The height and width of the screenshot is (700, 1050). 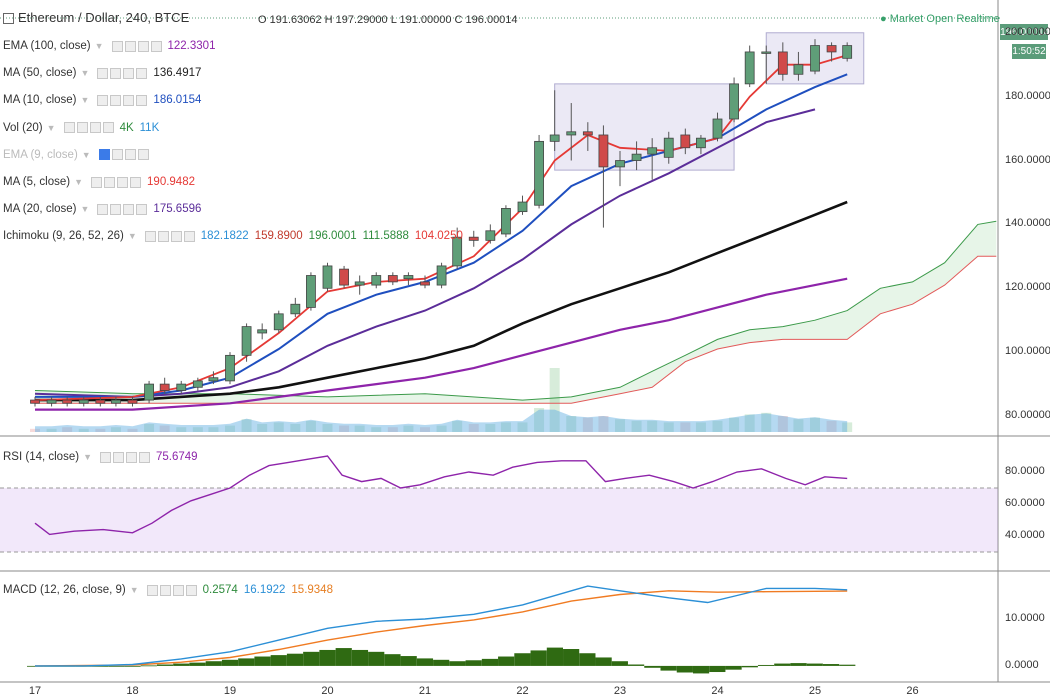 What do you see at coordinates (40, 154) in the screenshot?
I see `indicator-label: EMA (9, close)` at bounding box center [40, 154].